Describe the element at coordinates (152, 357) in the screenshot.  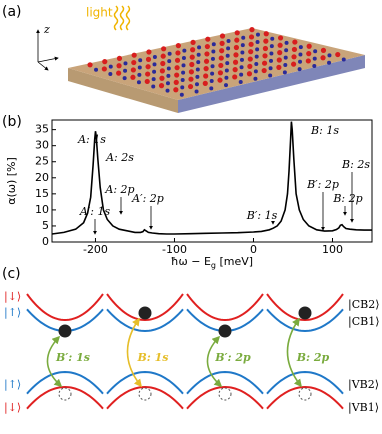
I see `transition-label: B: 1s` at that location.